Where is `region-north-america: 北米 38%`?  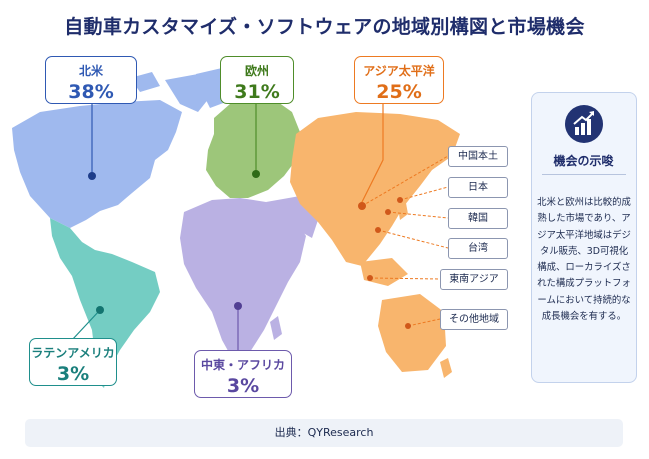
region-north-america: 北米 38% is located at coordinates (91, 80).